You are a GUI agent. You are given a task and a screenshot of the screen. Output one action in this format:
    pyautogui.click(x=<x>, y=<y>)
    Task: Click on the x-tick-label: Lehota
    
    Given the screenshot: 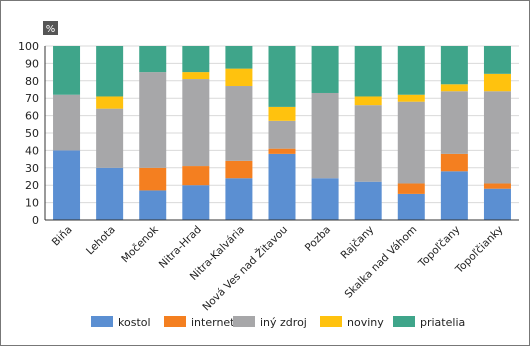 What is the action you would take?
    pyautogui.click(x=101, y=241)
    